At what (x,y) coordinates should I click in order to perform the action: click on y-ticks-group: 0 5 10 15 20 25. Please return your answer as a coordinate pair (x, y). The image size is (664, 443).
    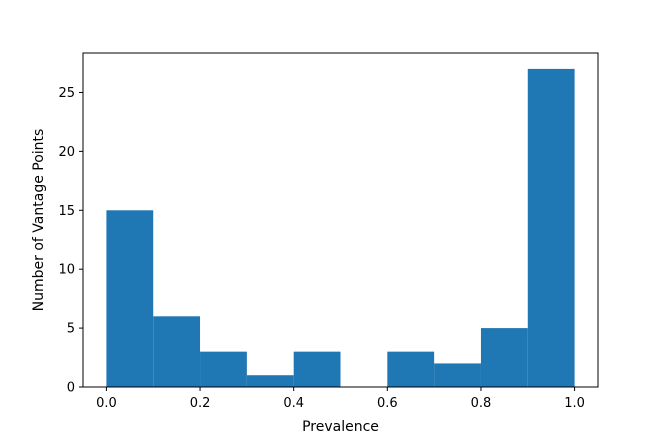
    Looking at the image, I should click on (70, 241).